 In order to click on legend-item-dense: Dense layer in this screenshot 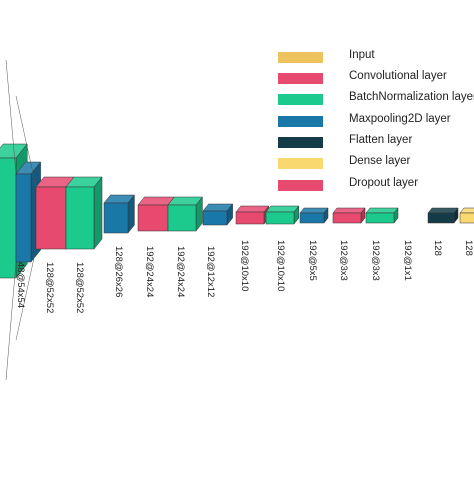, I will do `click(376, 162)`.